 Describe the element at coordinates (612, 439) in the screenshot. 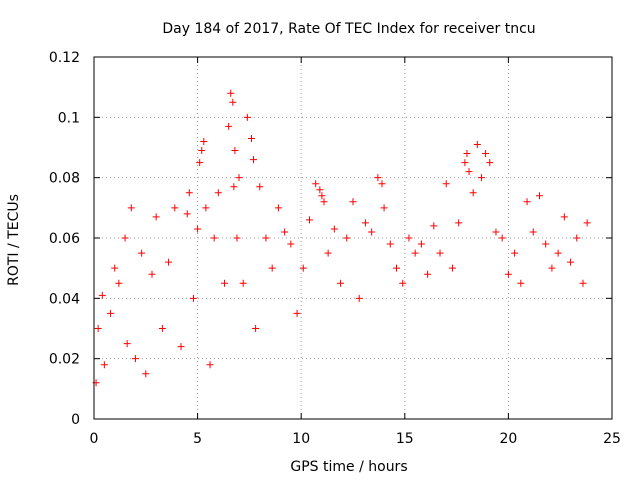

I see `x-tick-label: 25` at that location.